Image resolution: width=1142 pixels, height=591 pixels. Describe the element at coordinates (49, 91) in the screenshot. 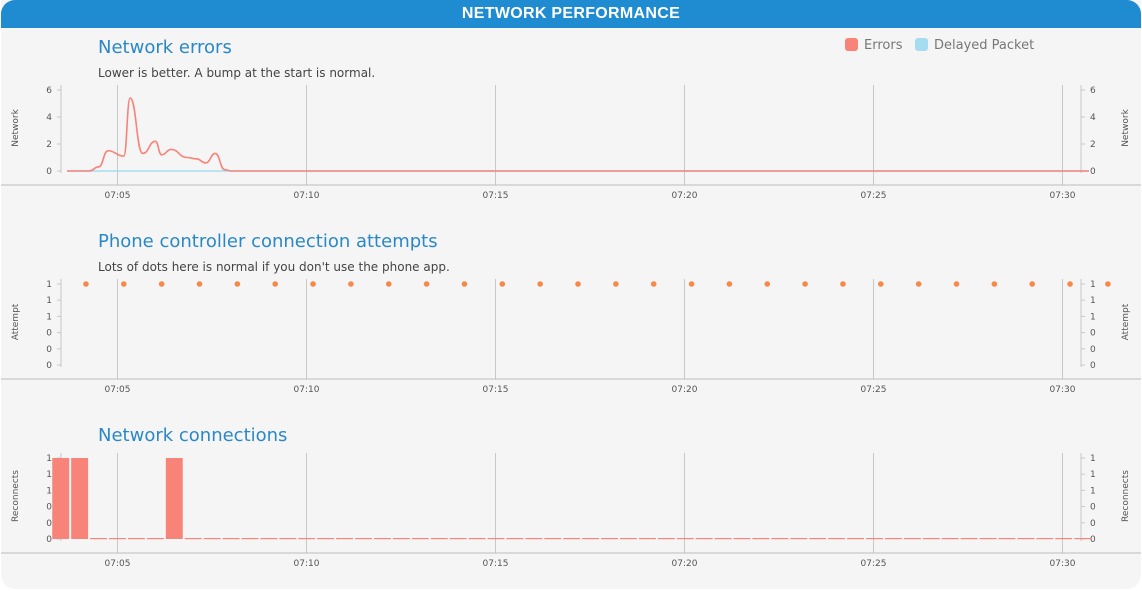

I see `y-tick-label-left: 6` at that location.